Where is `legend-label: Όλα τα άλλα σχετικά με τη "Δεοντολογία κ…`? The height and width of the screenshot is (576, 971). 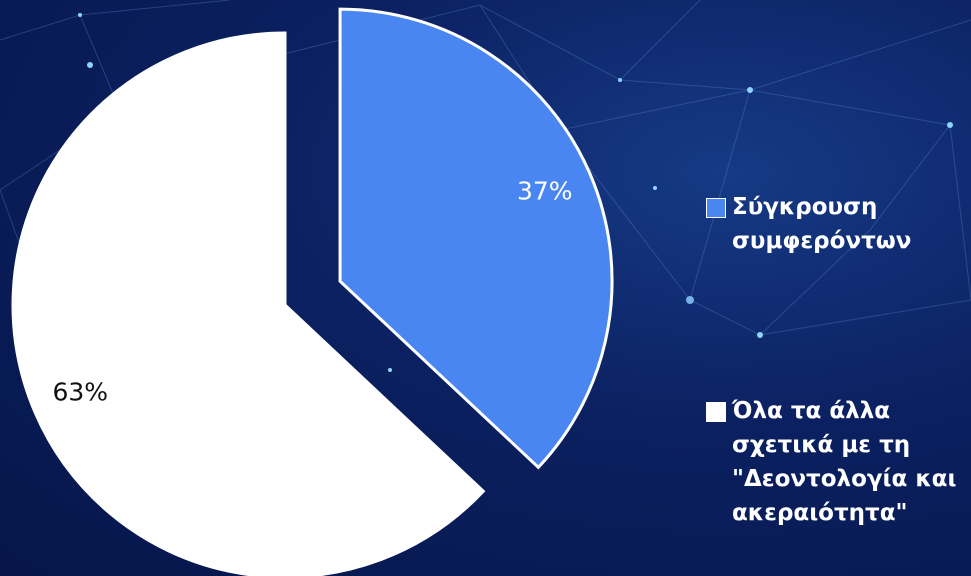
legend-label: Όλα τα άλλα σχετικά με τη "Δεοντολογία κ… is located at coordinates (844, 462).